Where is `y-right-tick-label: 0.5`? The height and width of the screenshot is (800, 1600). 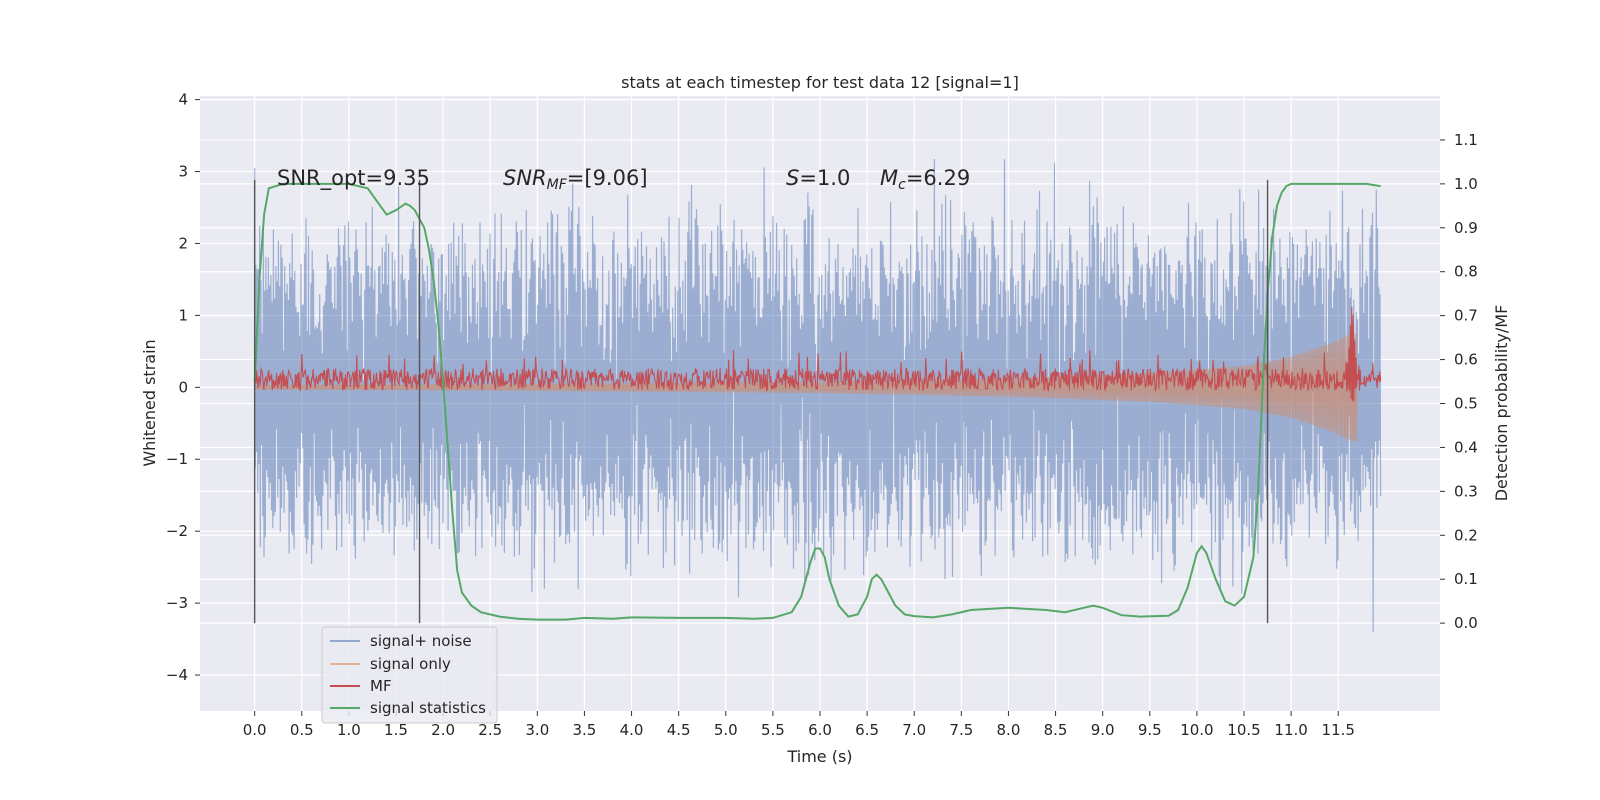 y-right-tick-label: 0.5 is located at coordinates (1466, 404).